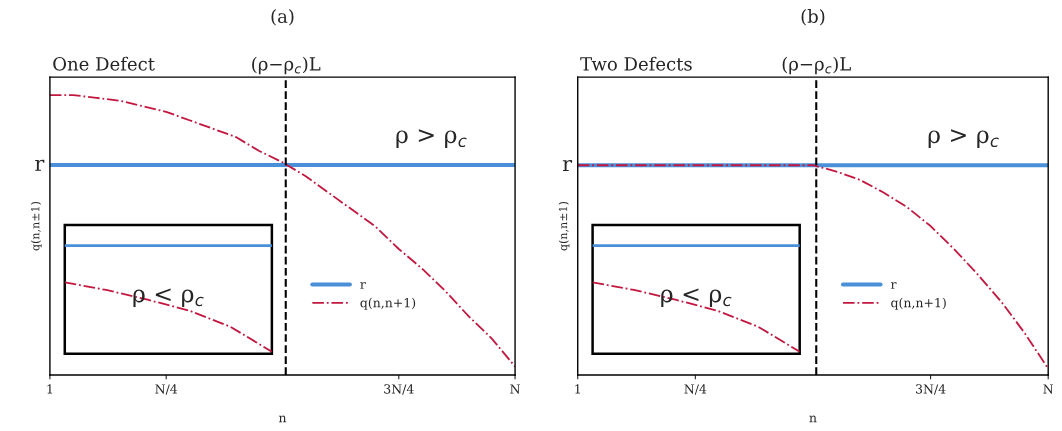 This screenshot has height=431, width=1062. I want to click on chart-title: (b), so click(813, 17).